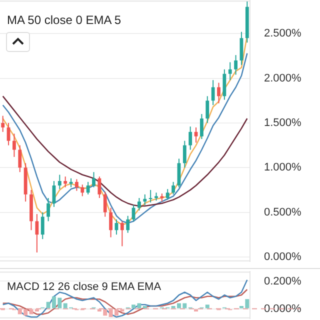 The image size is (320, 320). I want to click on y-tick-label: 2.500%, so click(283, 34).